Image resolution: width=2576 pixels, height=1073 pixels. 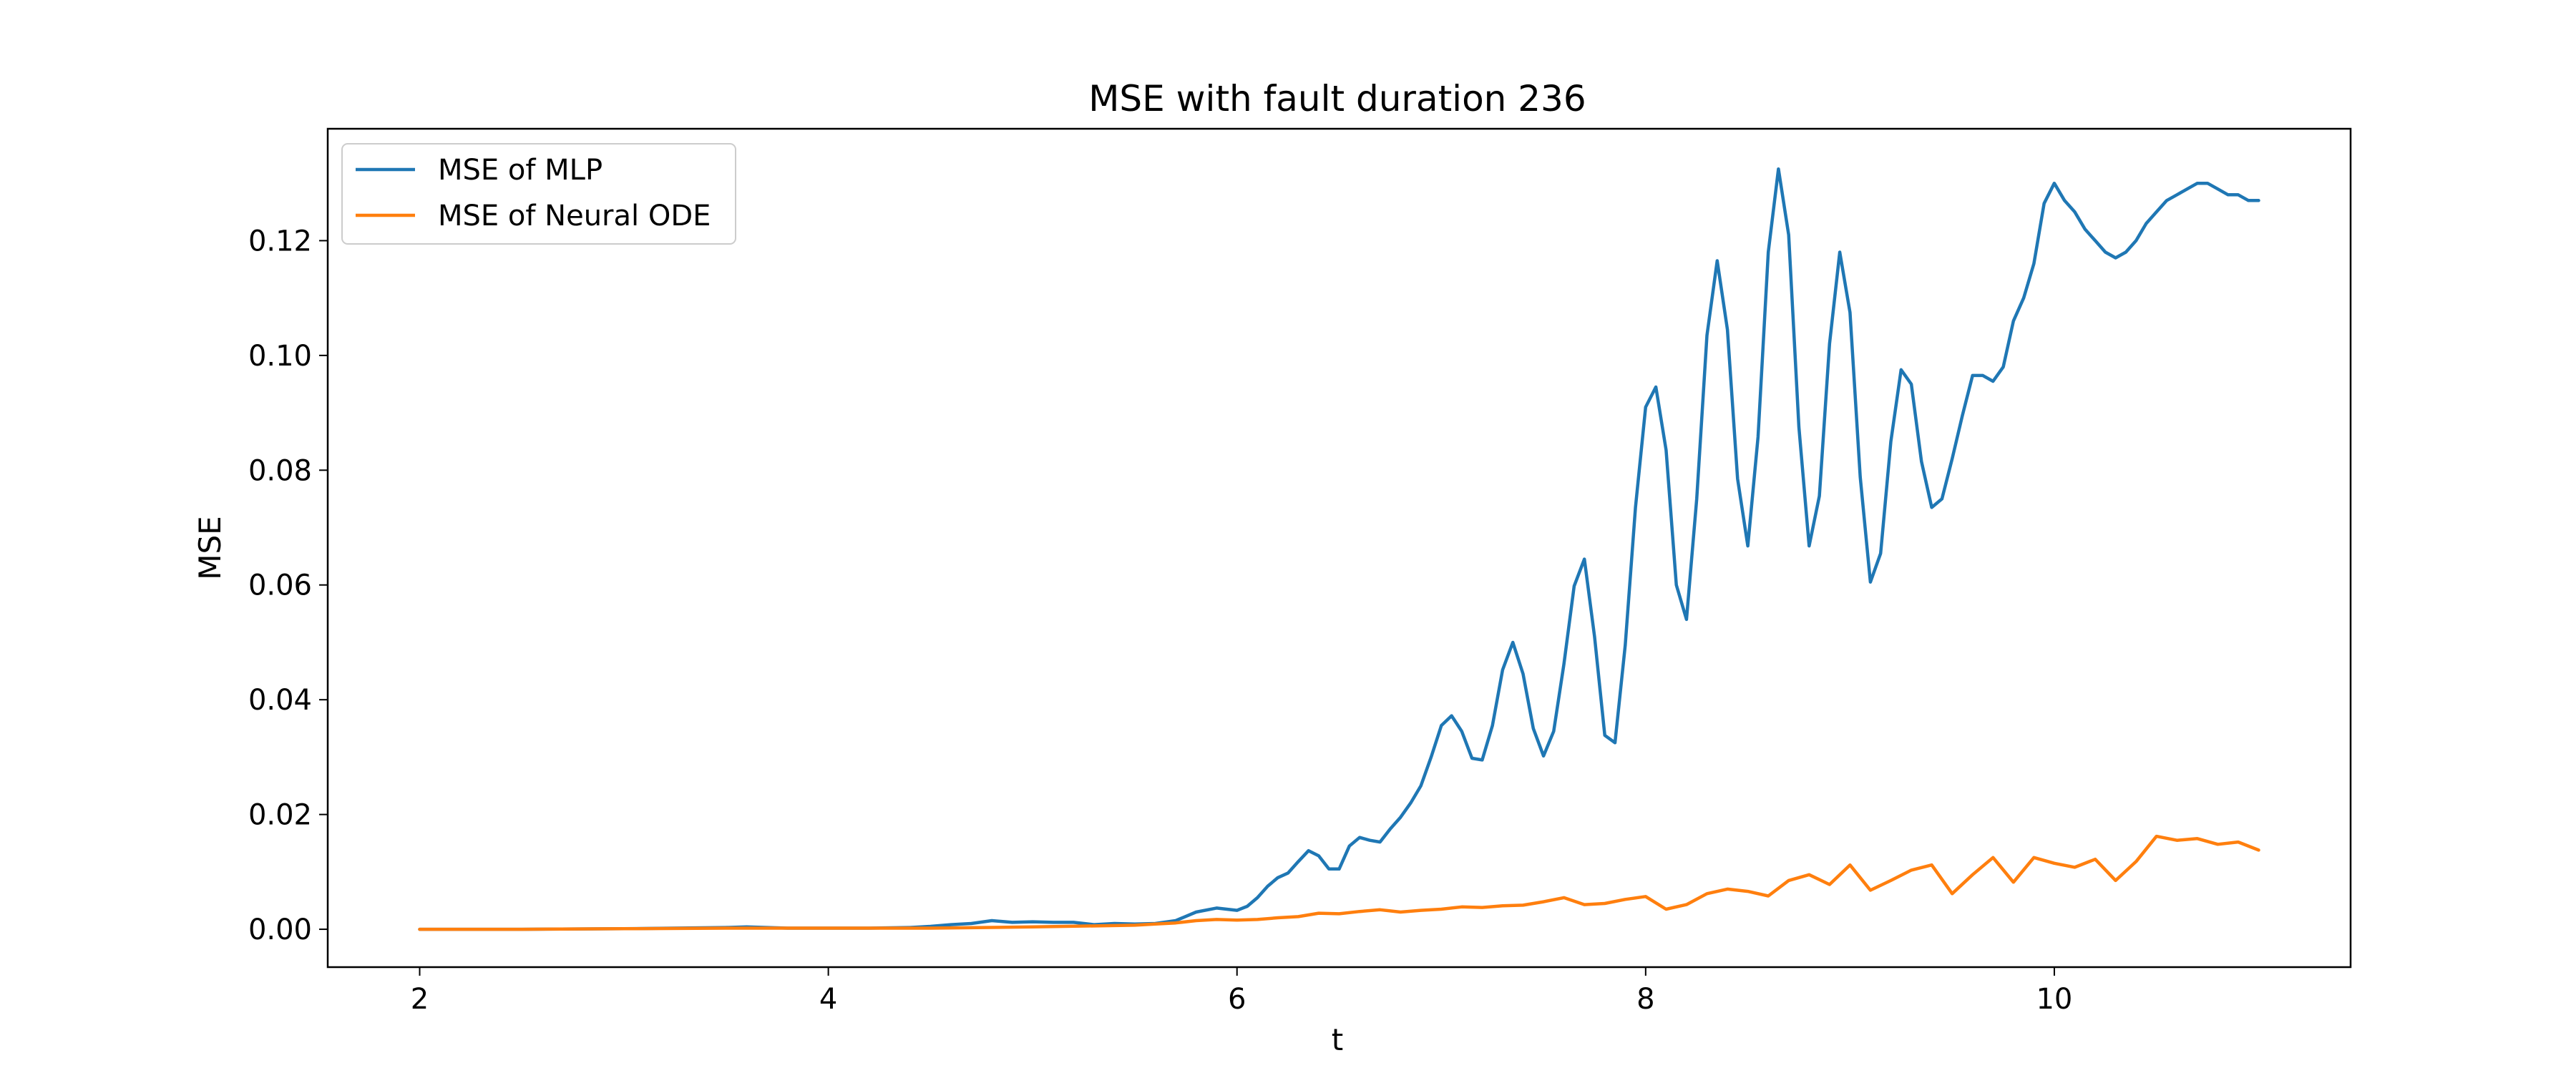 What do you see at coordinates (280, 241) in the screenshot?
I see `y-tick-label: 0.12` at bounding box center [280, 241].